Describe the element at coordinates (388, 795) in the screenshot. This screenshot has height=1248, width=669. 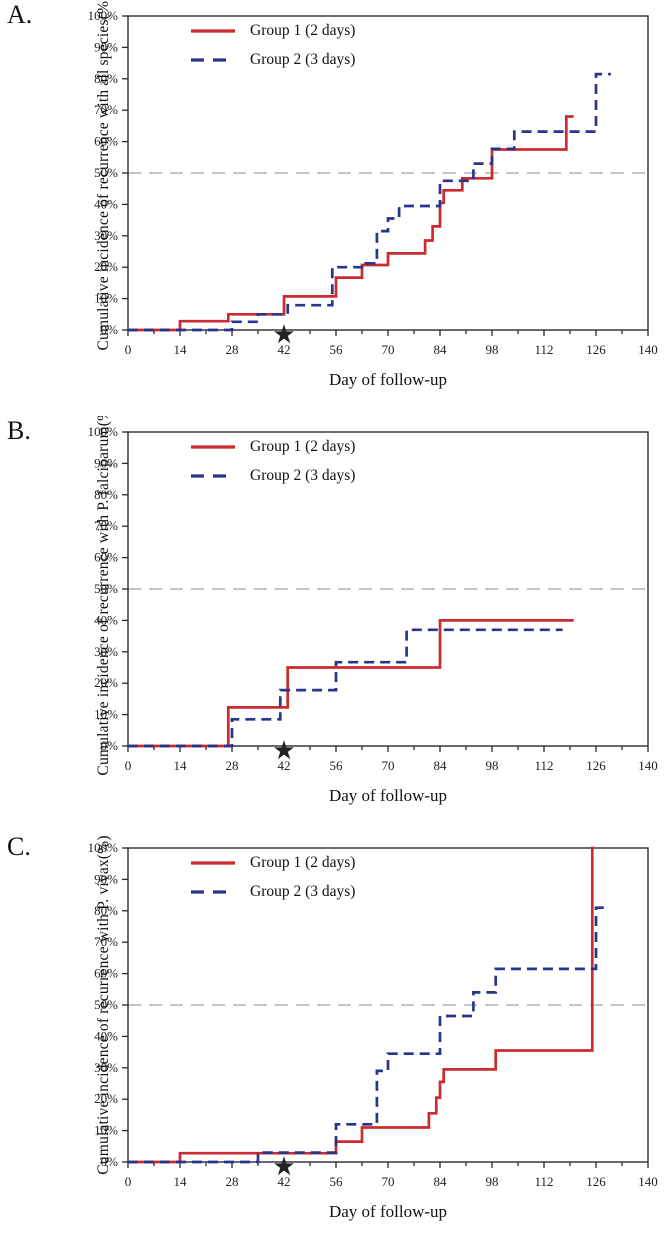
I see `panel-b-x-axis-label: Day of follow-up` at that location.